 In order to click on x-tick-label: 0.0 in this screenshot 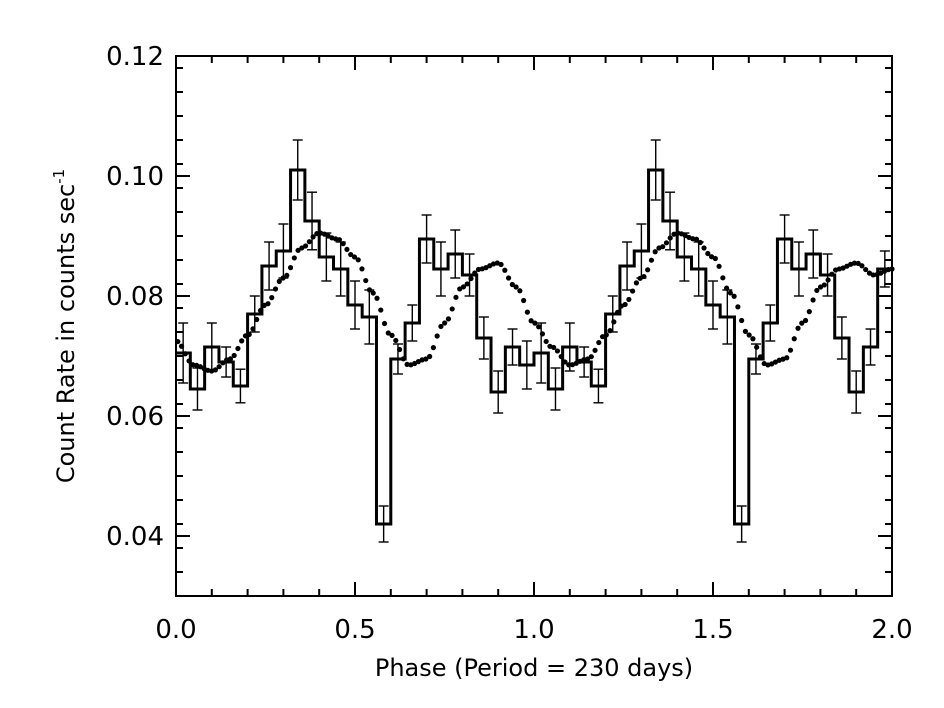, I will do `click(175, 630)`.